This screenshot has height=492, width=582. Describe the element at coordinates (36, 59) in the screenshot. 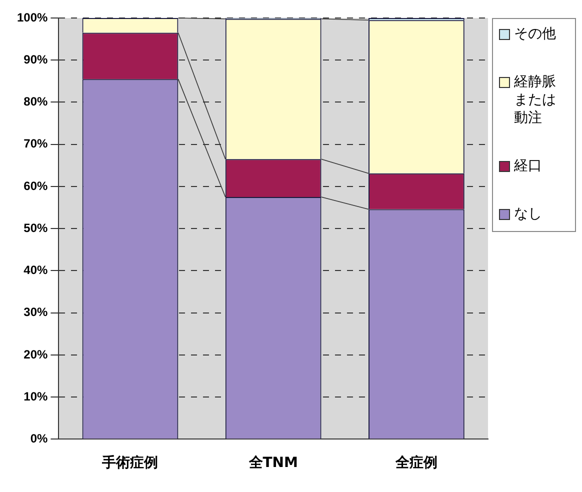

I see `y-tick-label: 90%` at that location.